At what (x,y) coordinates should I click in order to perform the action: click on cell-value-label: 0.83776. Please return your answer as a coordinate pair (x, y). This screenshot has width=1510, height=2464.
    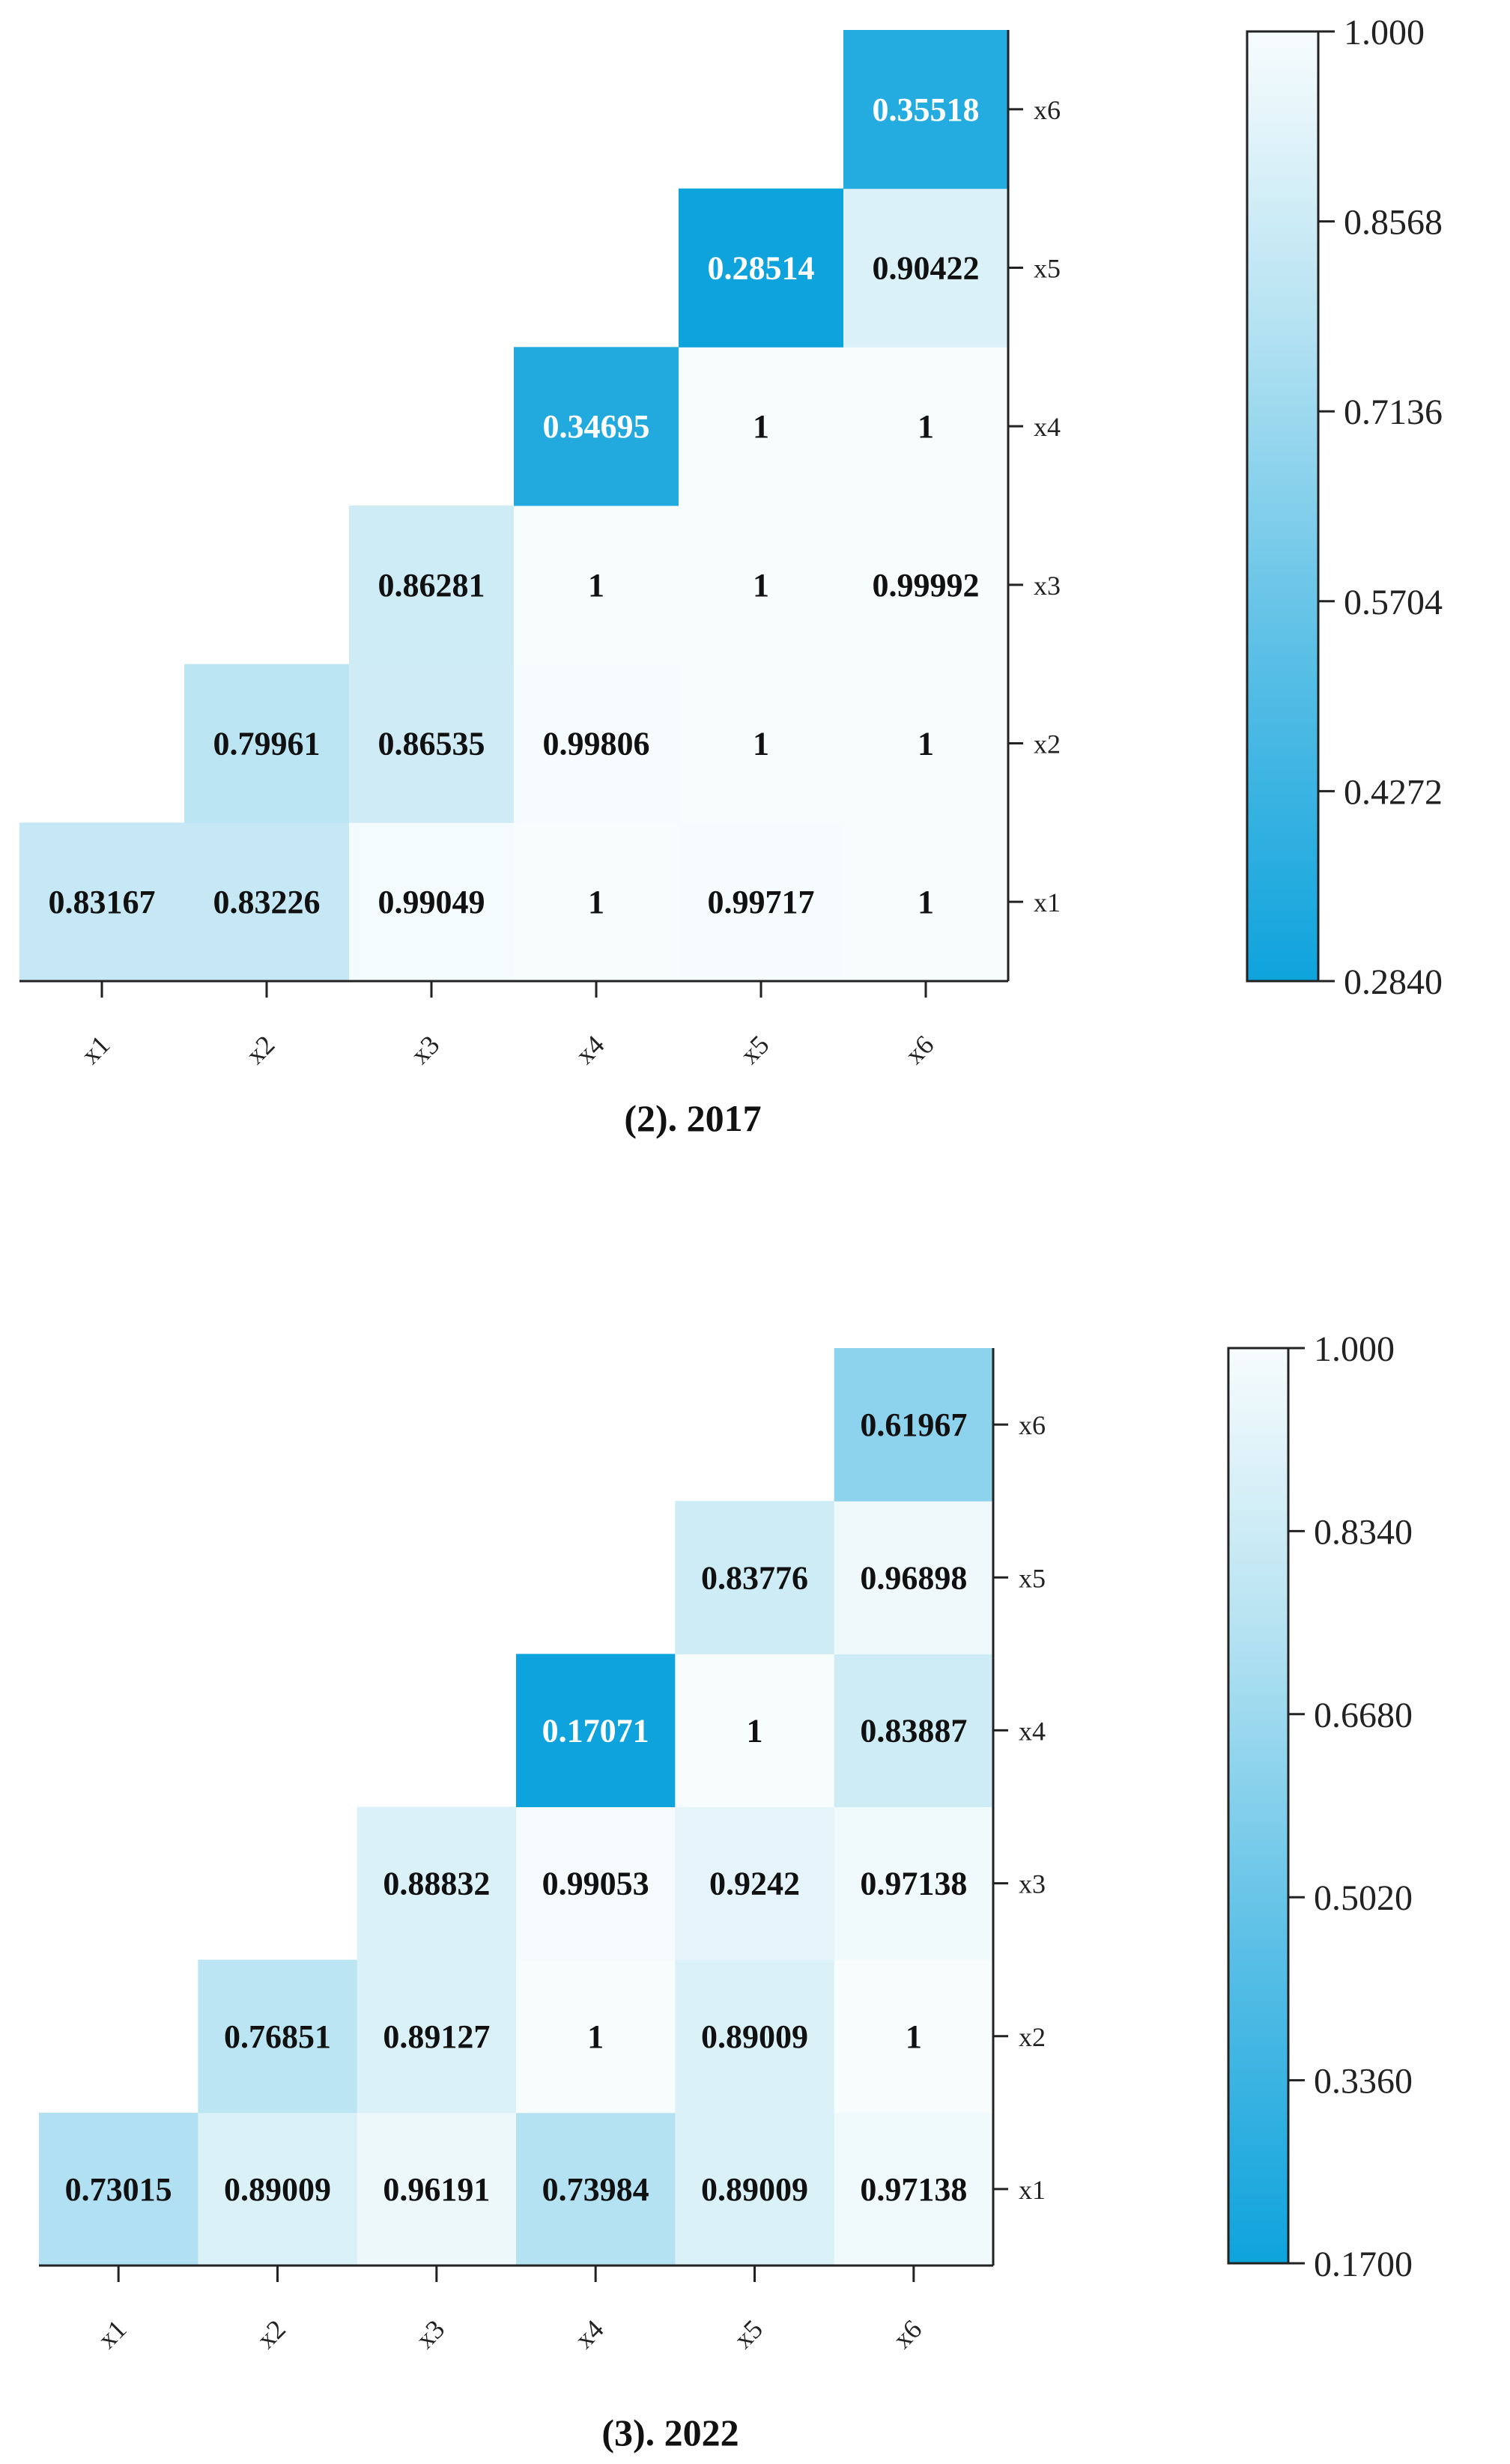
    Looking at the image, I should click on (754, 1577).